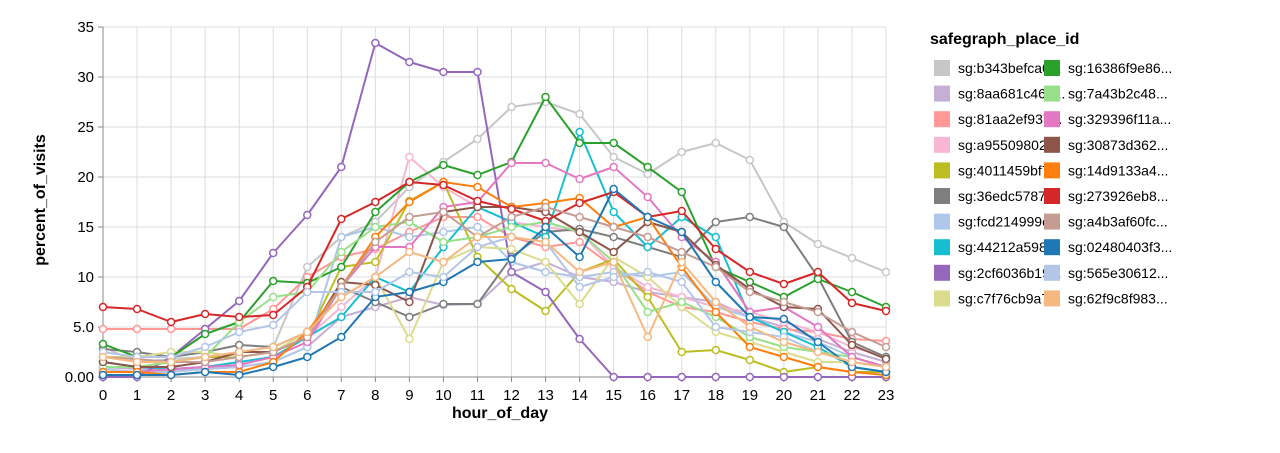  I want to click on x-tick-label: 20, so click(784, 395).